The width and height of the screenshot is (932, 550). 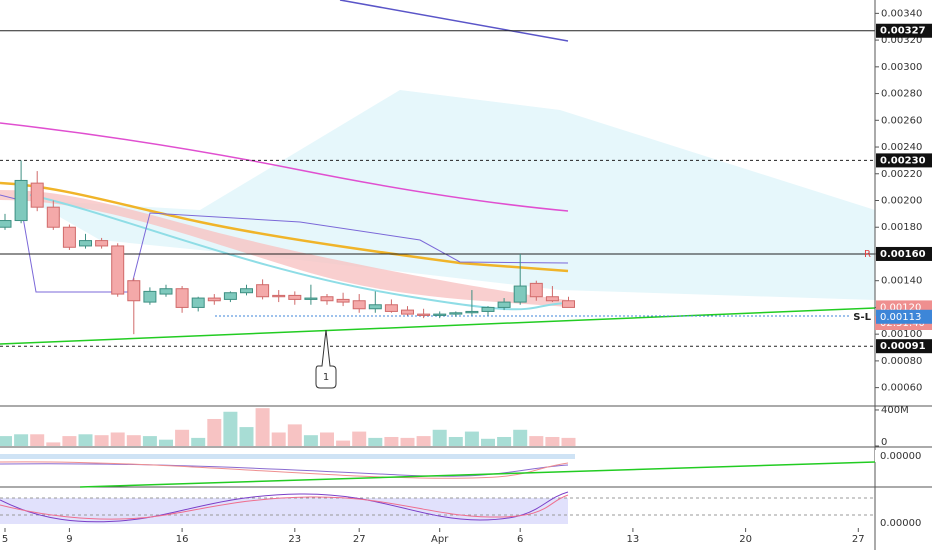 I want to click on ma-cyan, so click(x=299, y=252).